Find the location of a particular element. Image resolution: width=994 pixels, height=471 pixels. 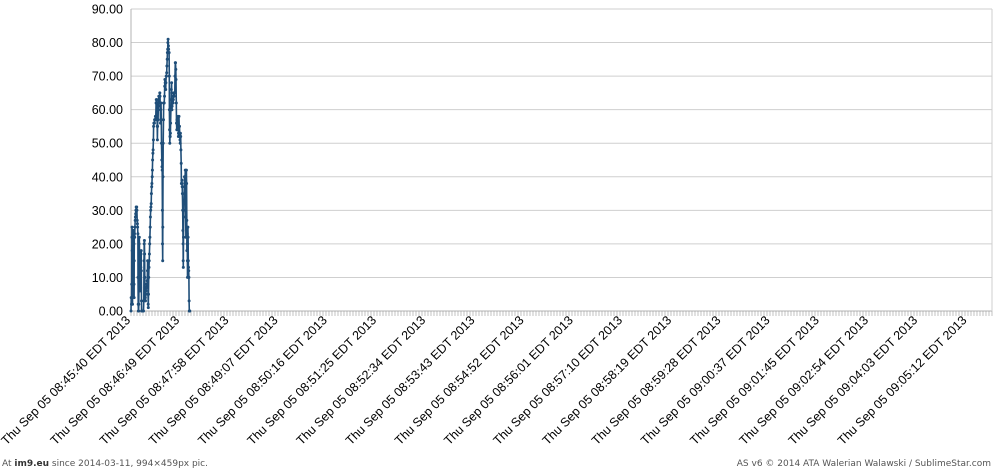

footer-info: since 2014-03-11, 994×459px pic. is located at coordinates (128, 464).